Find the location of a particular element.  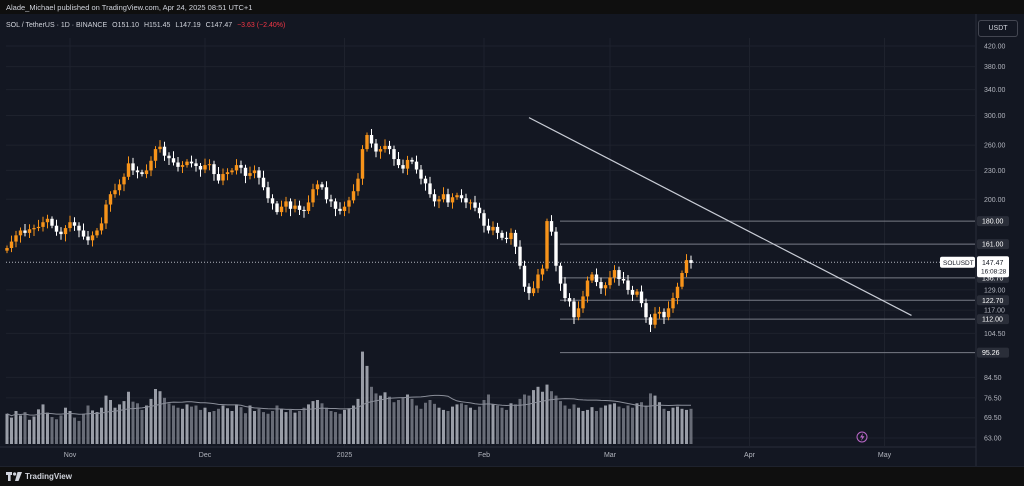

currency-button: USDT is located at coordinates (998, 28).